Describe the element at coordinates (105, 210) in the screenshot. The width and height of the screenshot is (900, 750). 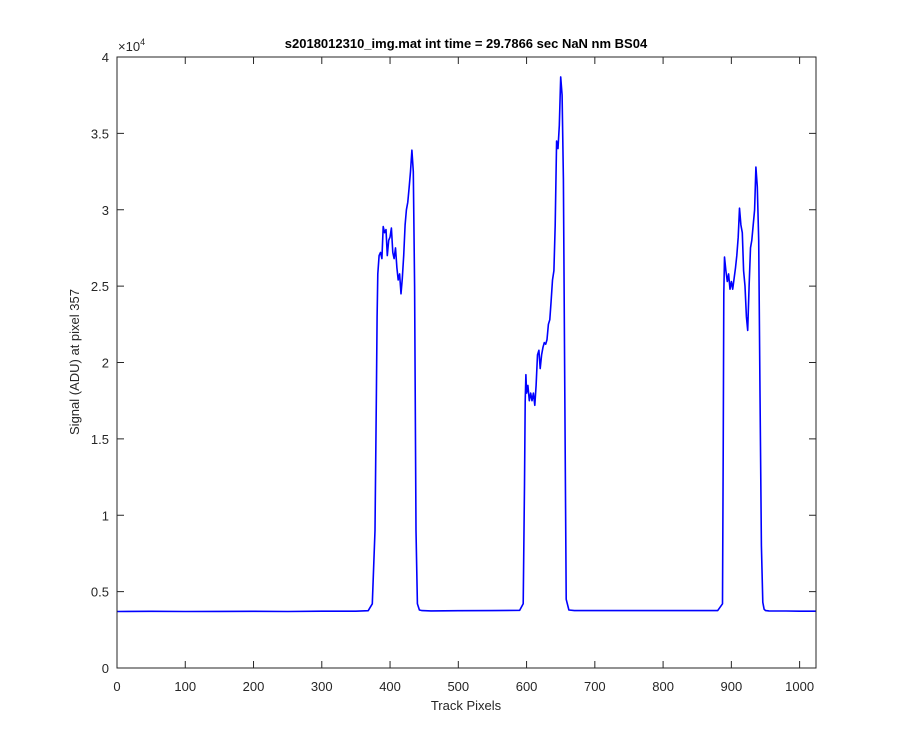
I see `y-tick-label: 3` at that location.